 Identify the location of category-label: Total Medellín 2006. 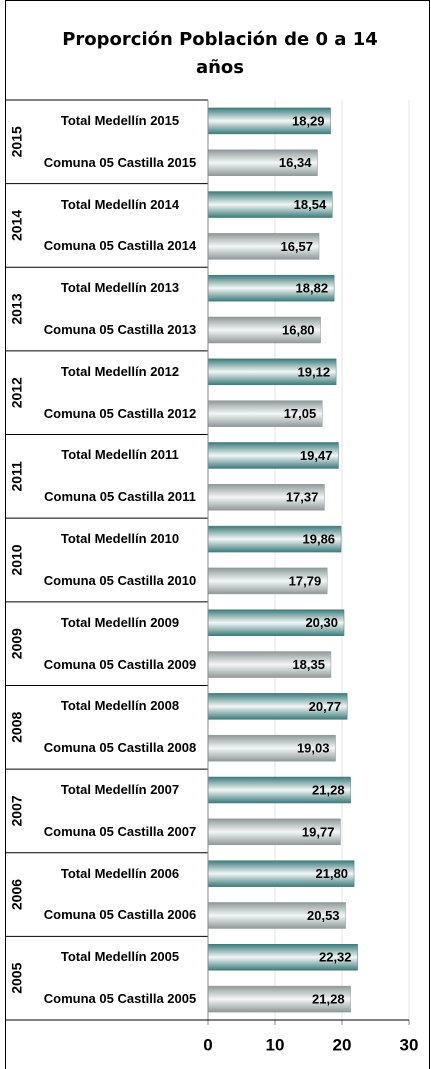
(120, 873).